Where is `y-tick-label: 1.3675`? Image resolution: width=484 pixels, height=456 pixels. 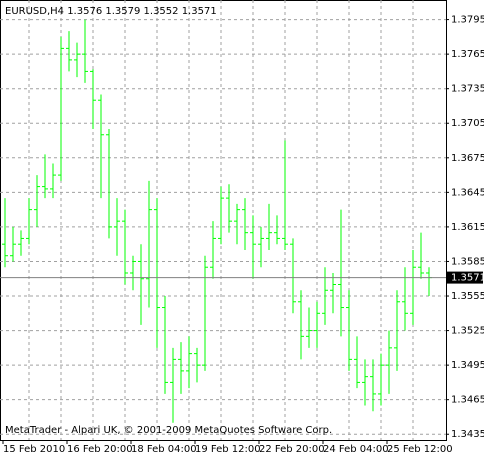 y-tick-label: 1.3675 is located at coordinates (467, 158).